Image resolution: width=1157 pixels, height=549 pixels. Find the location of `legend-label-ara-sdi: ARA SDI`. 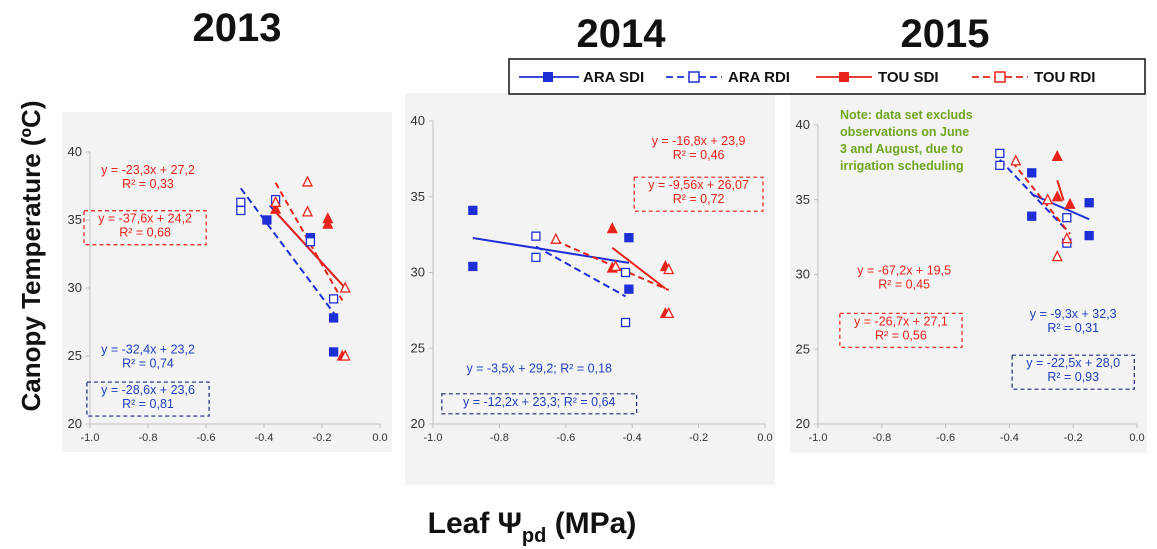

legend-label-ara-sdi: ARA SDI is located at coordinates (613, 77).